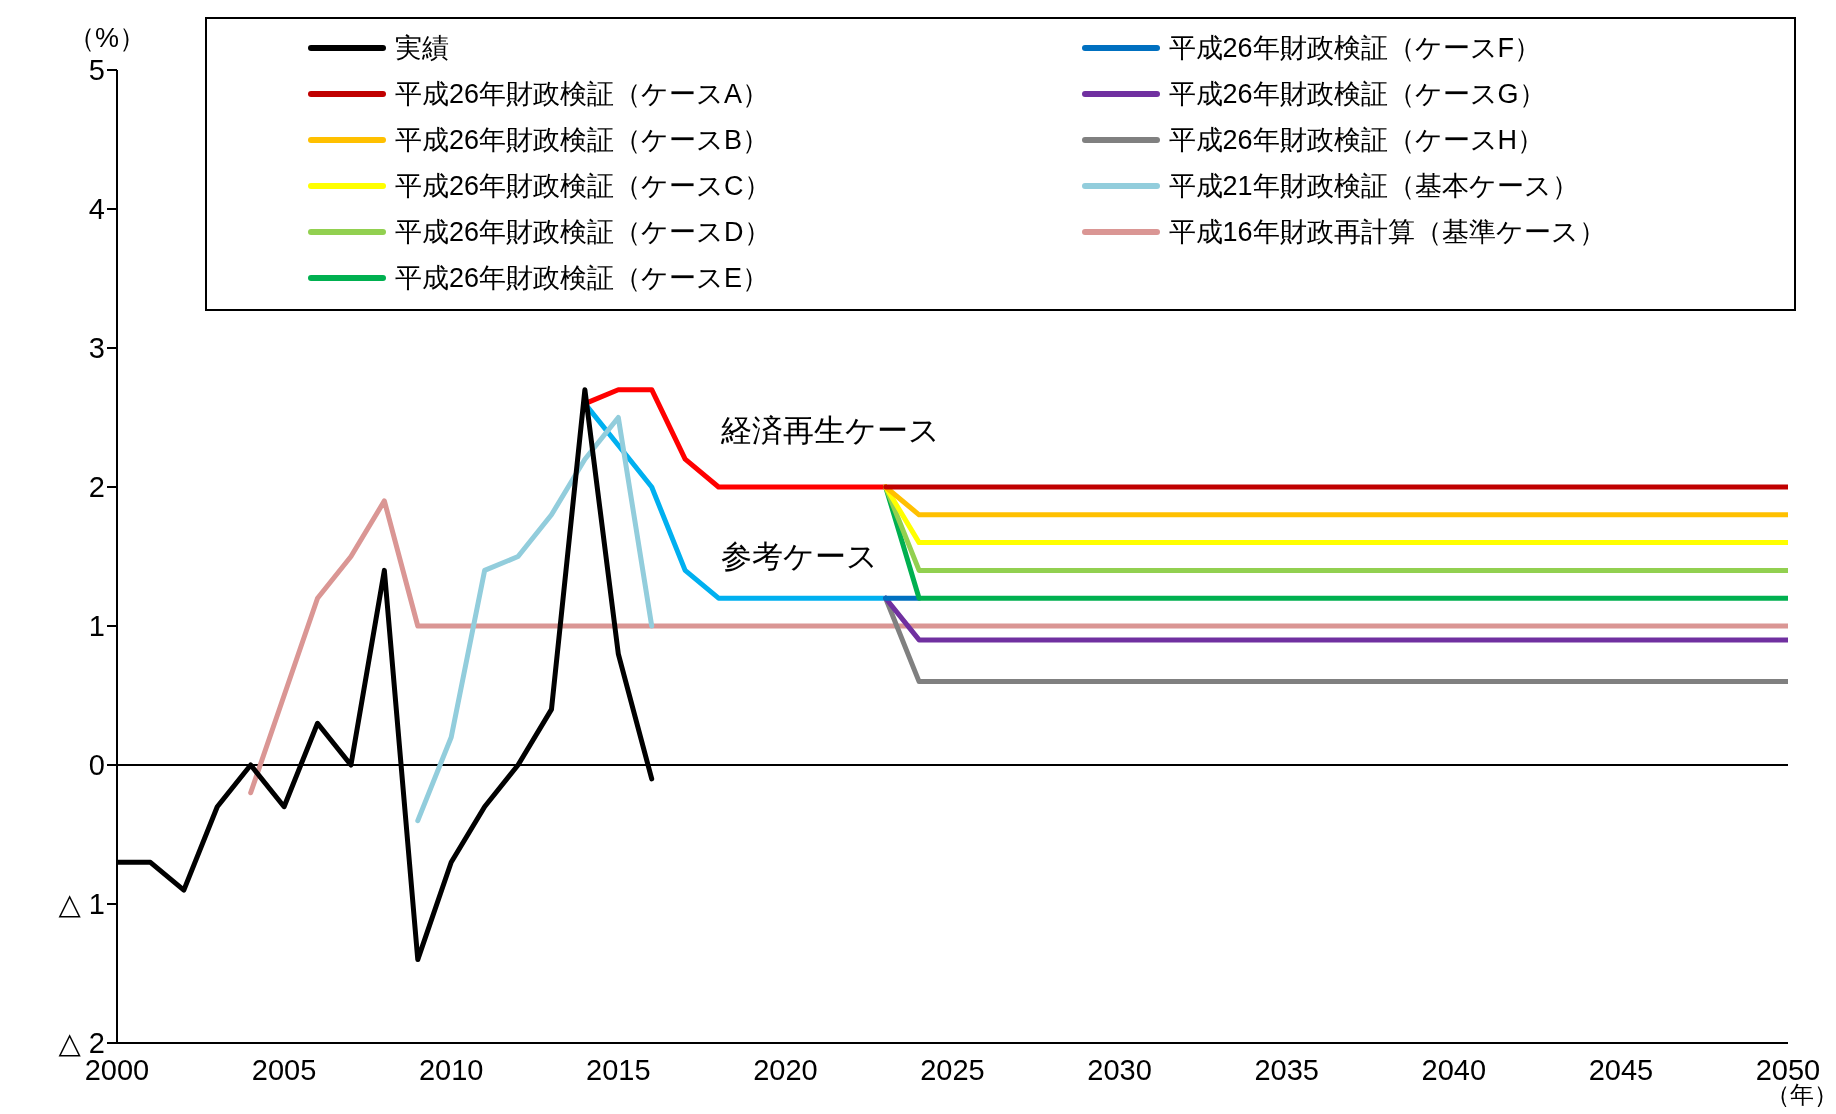  Describe the element at coordinates (1621, 1069) in the screenshot. I see `x-tick-label: 2045` at that location.